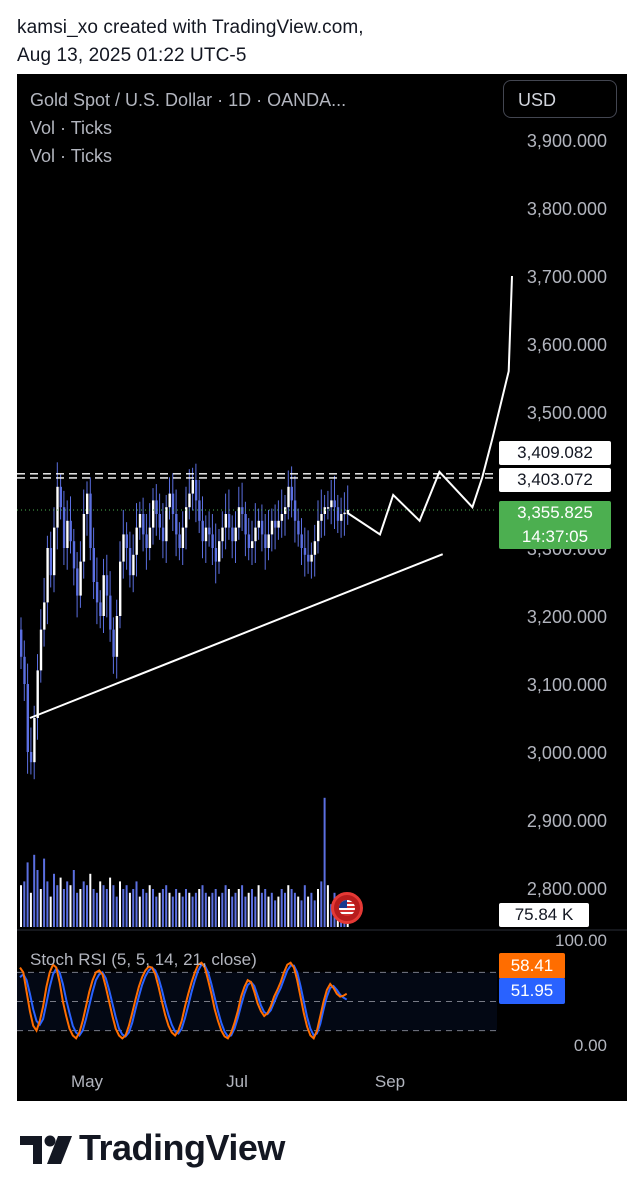  Describe the element at coordinates (581, 940) in the screenshot. I see `stoch-axis-top: 100.00` at that location.